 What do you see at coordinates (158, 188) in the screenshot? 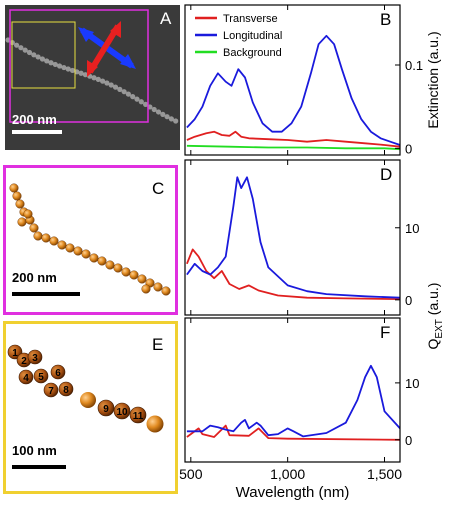
I see `panel-label: C` at bounding box center [158, 188].